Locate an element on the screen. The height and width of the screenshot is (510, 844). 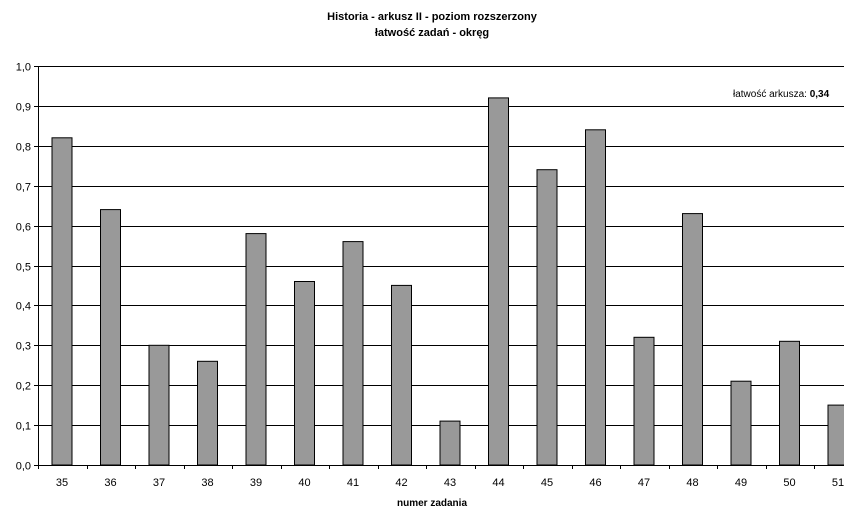
sheet-difficulty-annotation: łatwość arkusza: 0,34 is located at coordinates (781, 94).